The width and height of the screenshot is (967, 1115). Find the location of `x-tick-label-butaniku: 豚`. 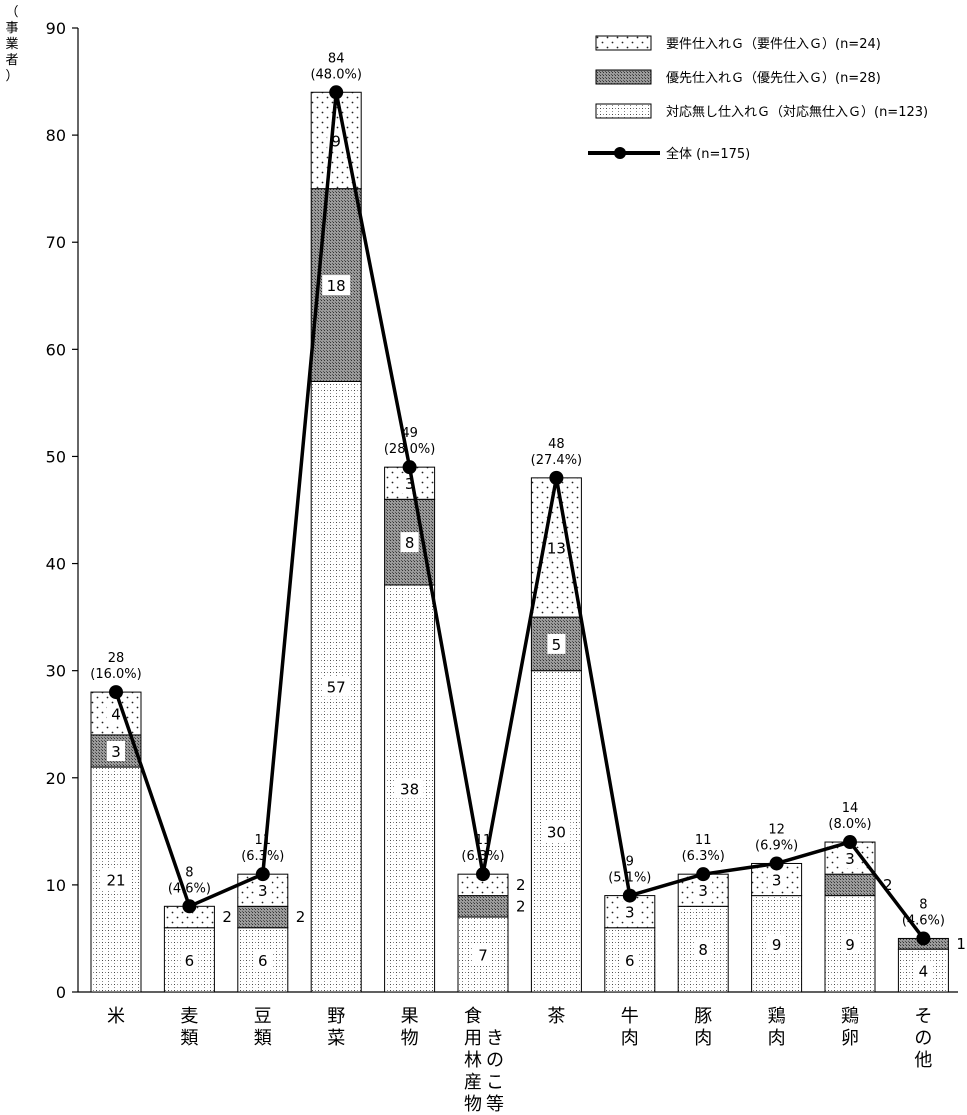

x-tick-label-butaniku: 豚 is located at coordinates (703, 1016).